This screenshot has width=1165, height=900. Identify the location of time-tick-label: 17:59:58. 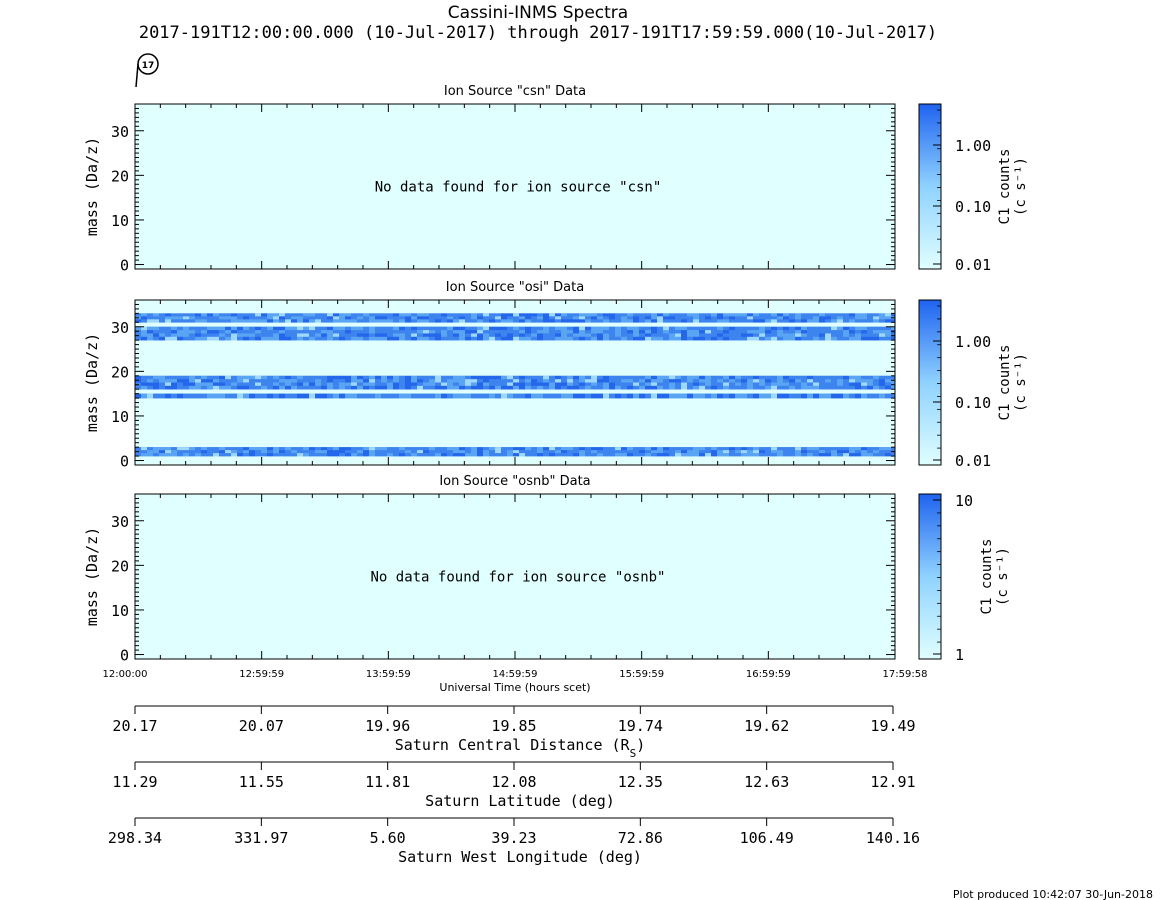
(905, 674).